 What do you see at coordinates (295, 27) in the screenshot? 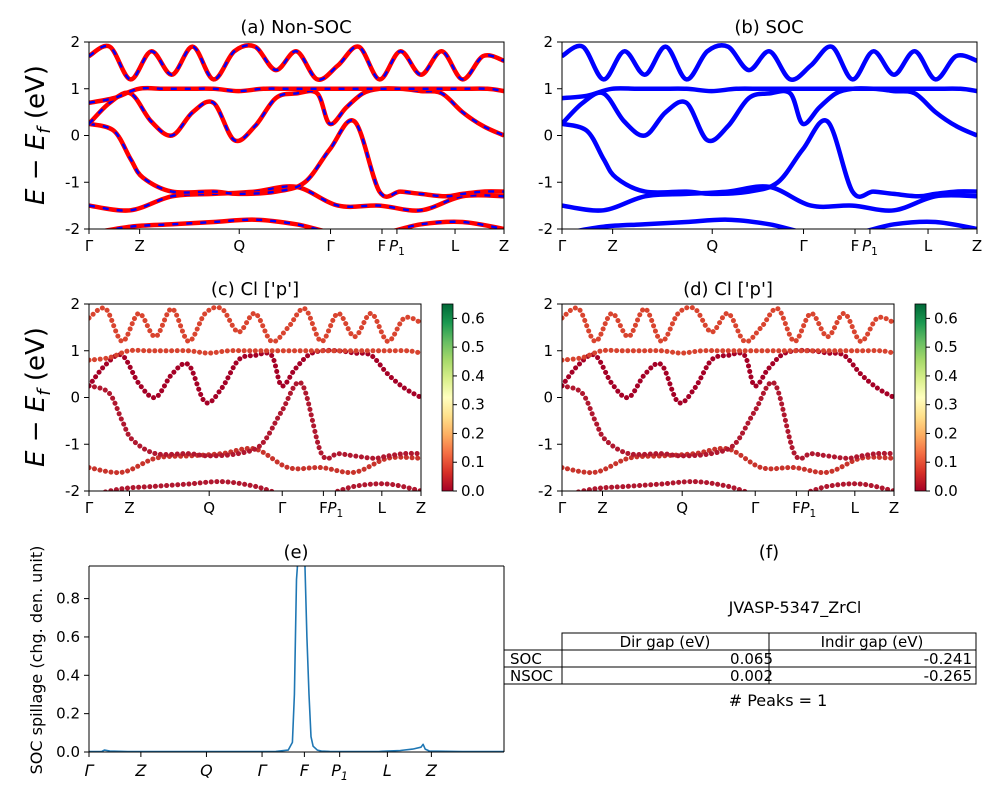
I see `panel-a-title: (a) Non-SOC` at bounding box center [295, 27].